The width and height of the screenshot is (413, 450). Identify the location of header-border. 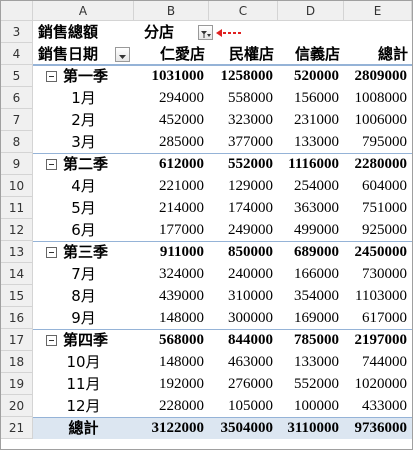
(222, 65).